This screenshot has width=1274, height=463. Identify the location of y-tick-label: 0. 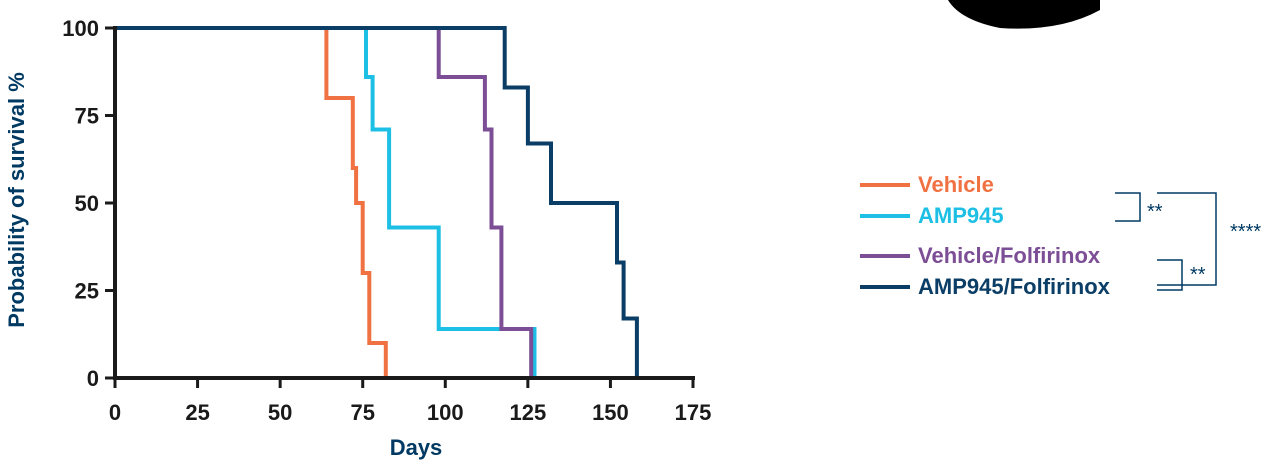
(93, 378).